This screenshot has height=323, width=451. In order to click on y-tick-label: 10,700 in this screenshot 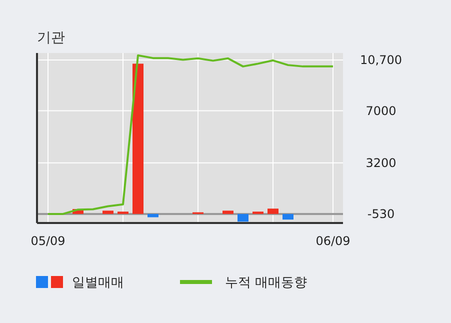, I will do `click(381, 60)`.